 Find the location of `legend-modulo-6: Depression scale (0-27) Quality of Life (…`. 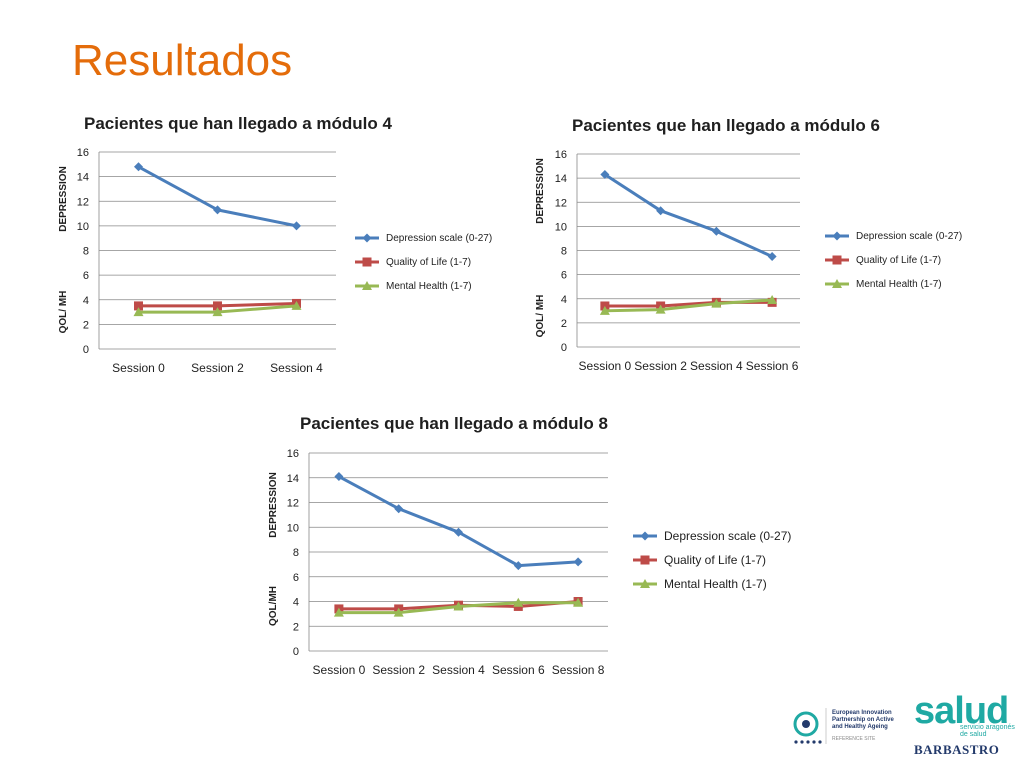

legend-modulo-6: Depression scale (0-27) Quality of Life (… is located at coordinates (893, 260).